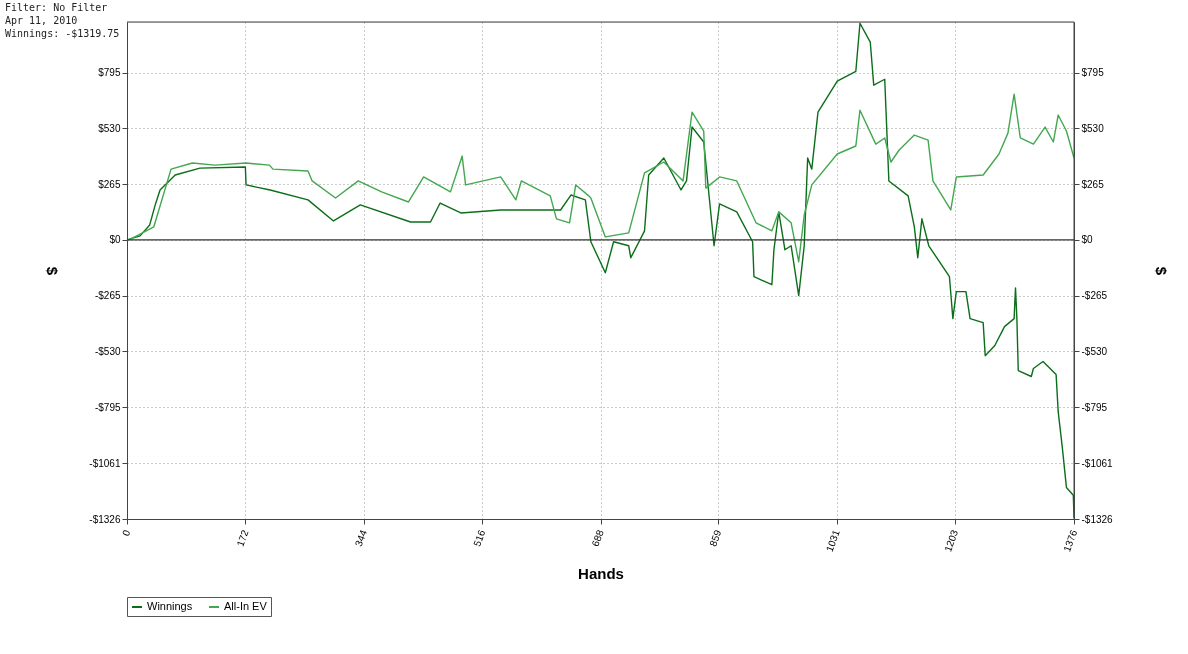 The width and height of the screenshot is (1188, 654). Describe the element at coordinates (1094, 351) in the screenshot. I see `y2-tick-label: -$530` at that location.